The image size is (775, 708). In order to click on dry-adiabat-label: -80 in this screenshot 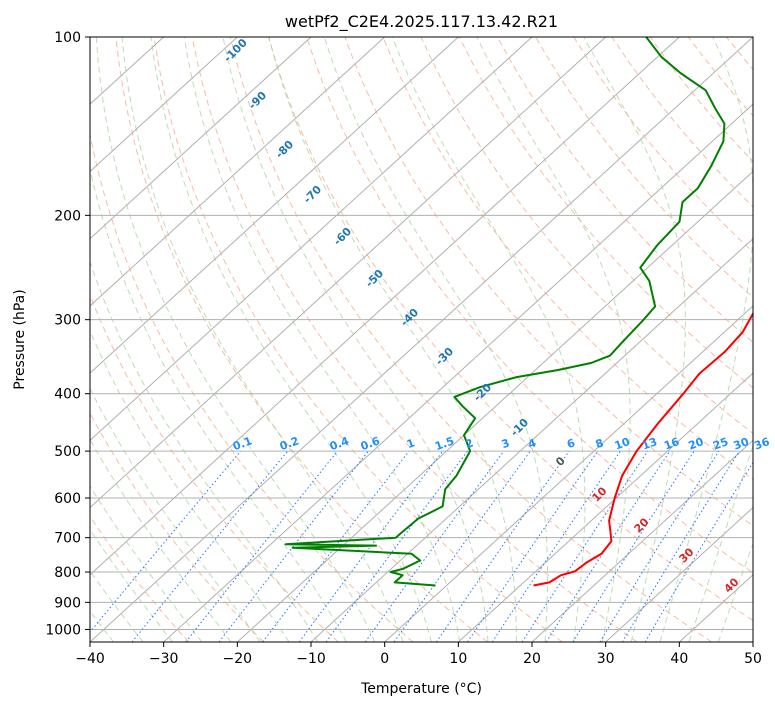, I will do `click(284, 149)`.